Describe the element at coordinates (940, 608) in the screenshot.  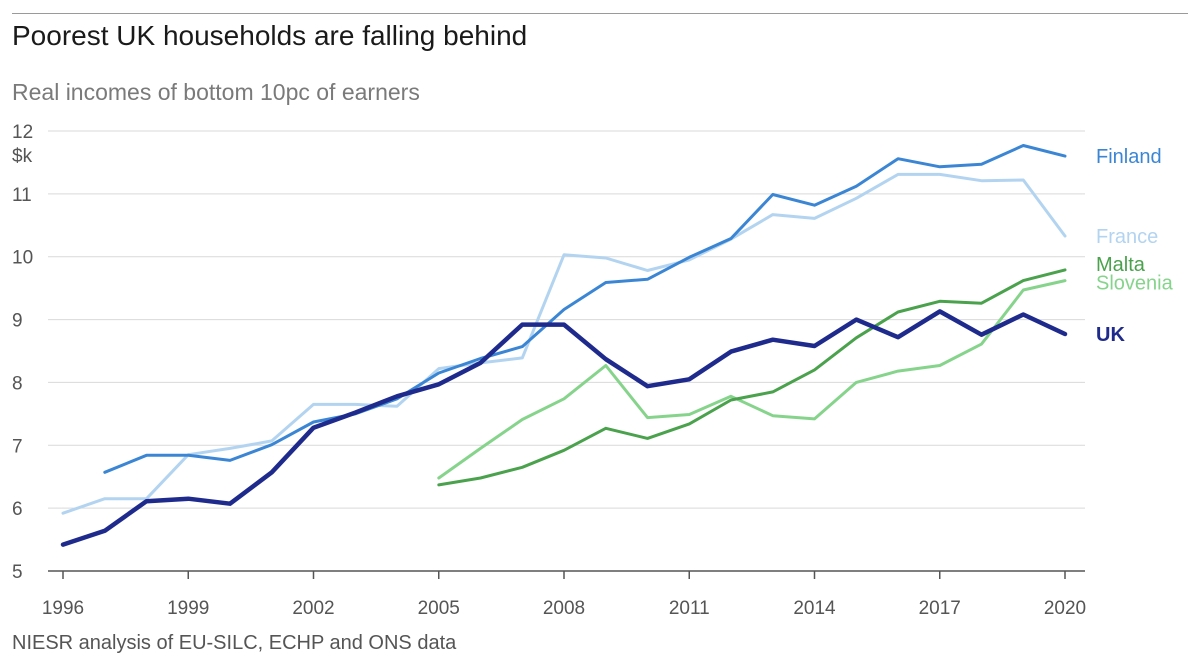
I see `x-tick-label: 2017` at that location.